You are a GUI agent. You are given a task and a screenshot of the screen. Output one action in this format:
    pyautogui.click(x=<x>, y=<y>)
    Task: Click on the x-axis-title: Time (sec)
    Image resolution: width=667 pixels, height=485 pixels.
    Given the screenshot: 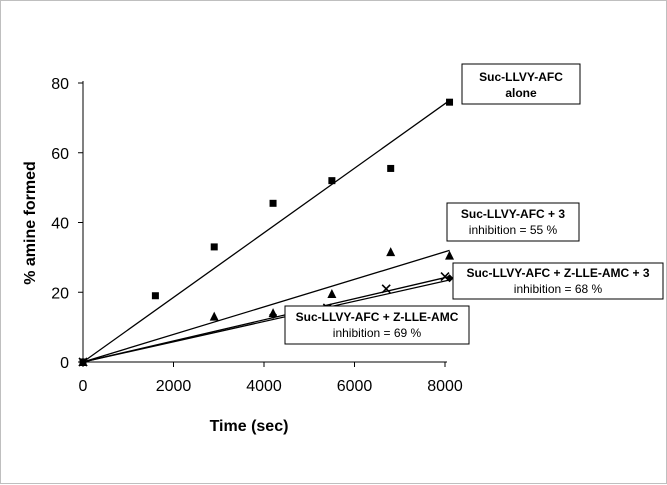 What is the action you would take?
    pyautogui.click(x=249, y=426)
    